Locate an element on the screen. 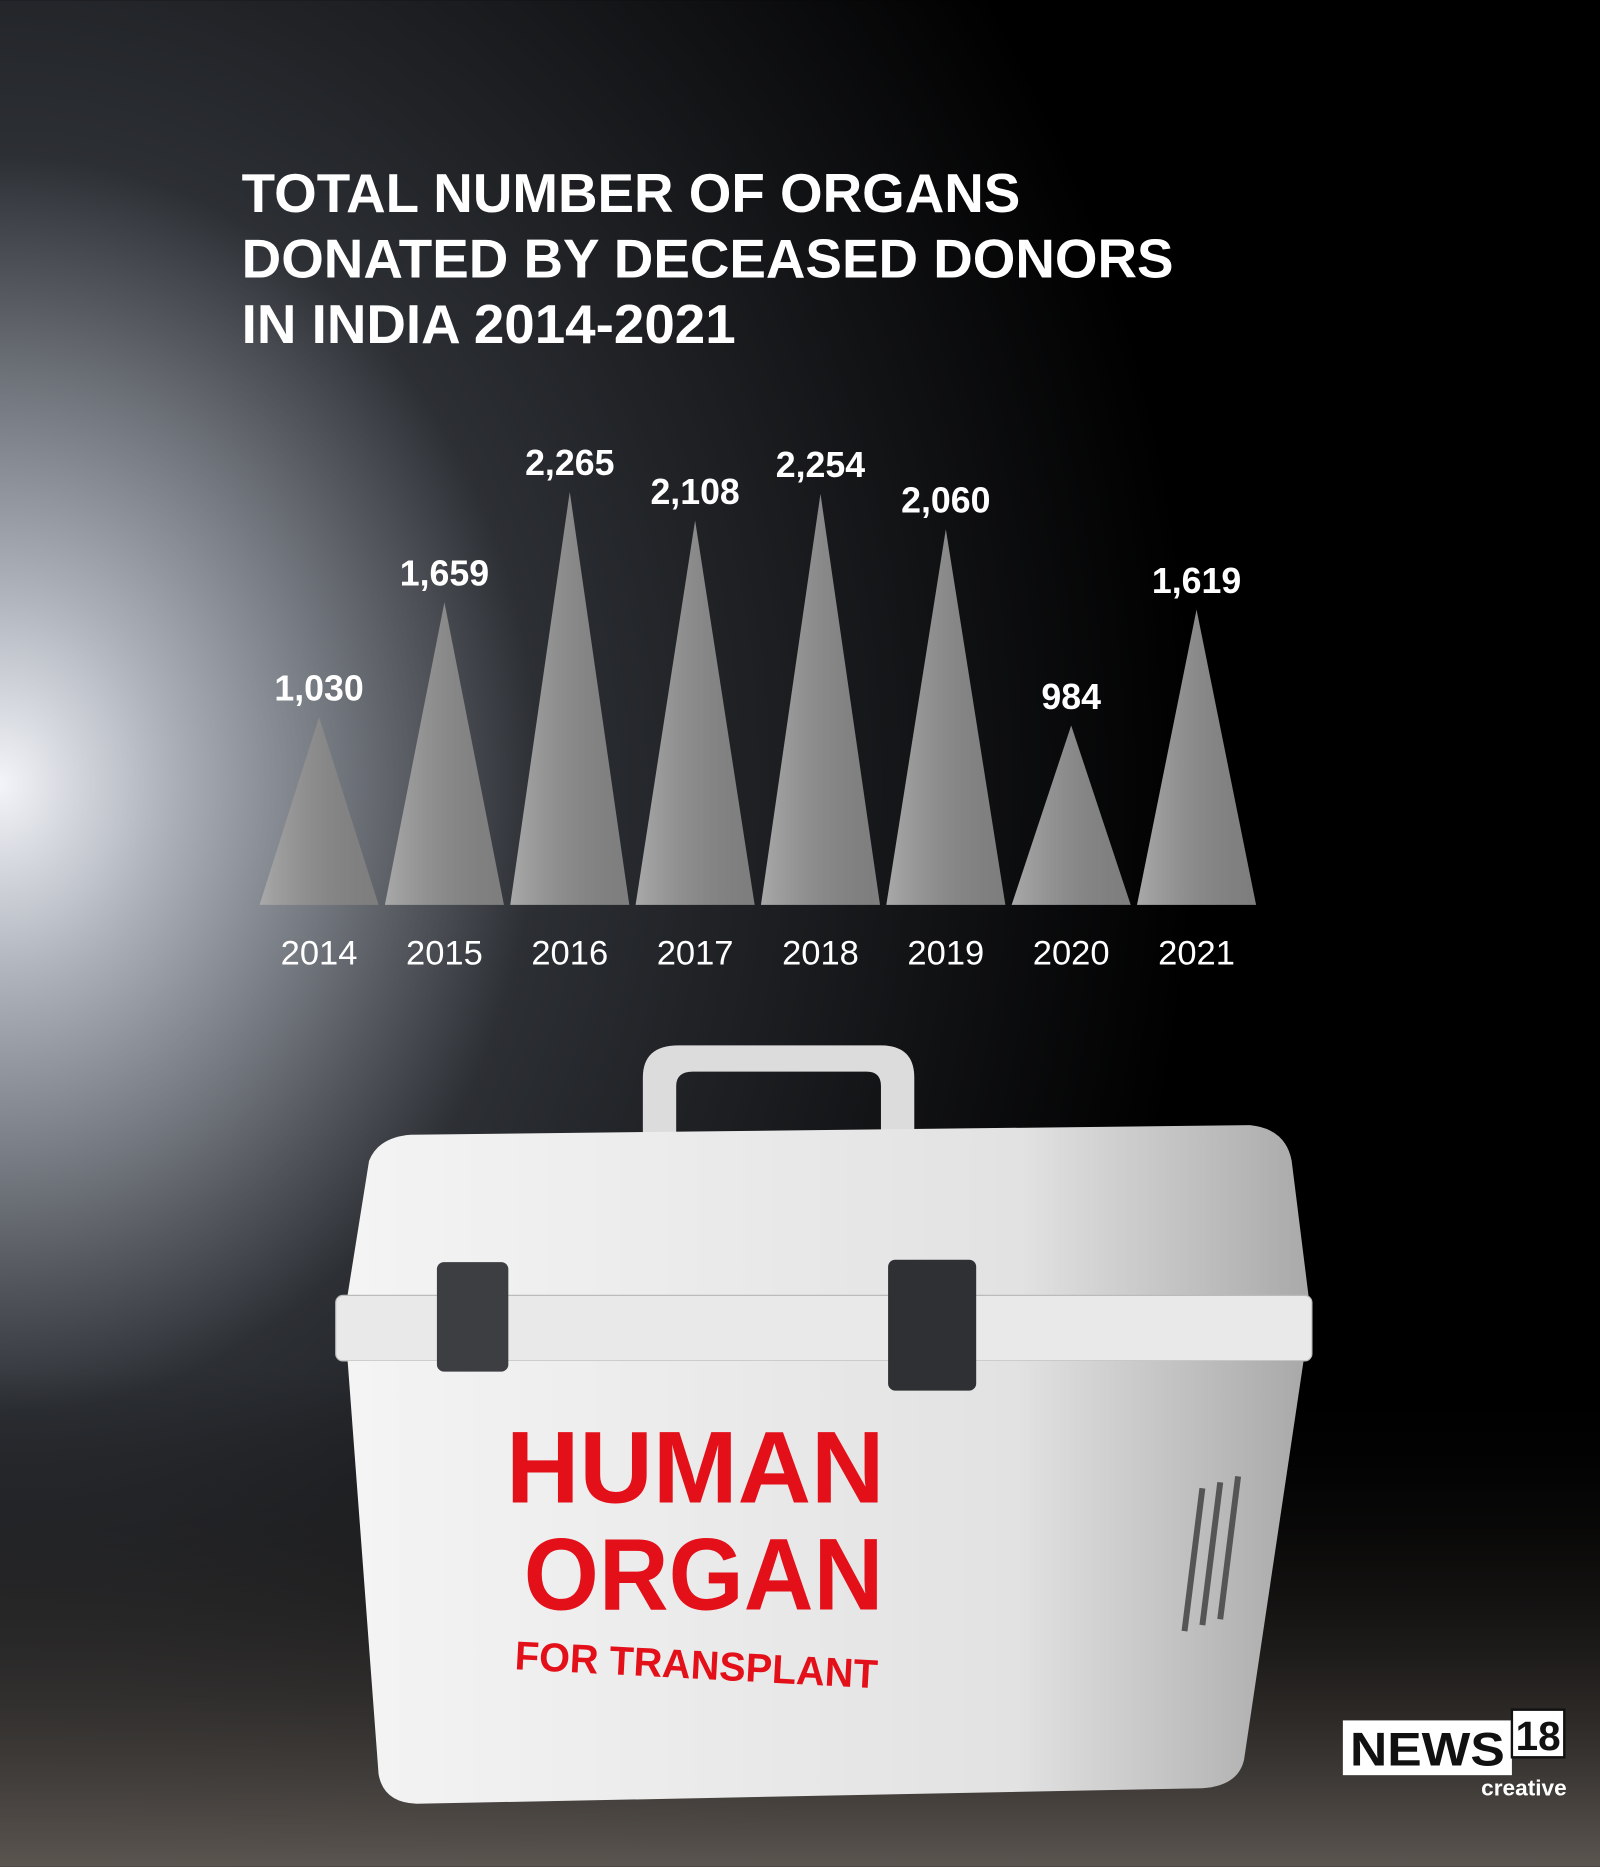 The width and height of the screenshot is (1600, 1867). logo-number-box is located at coordinates (1538, 1733).